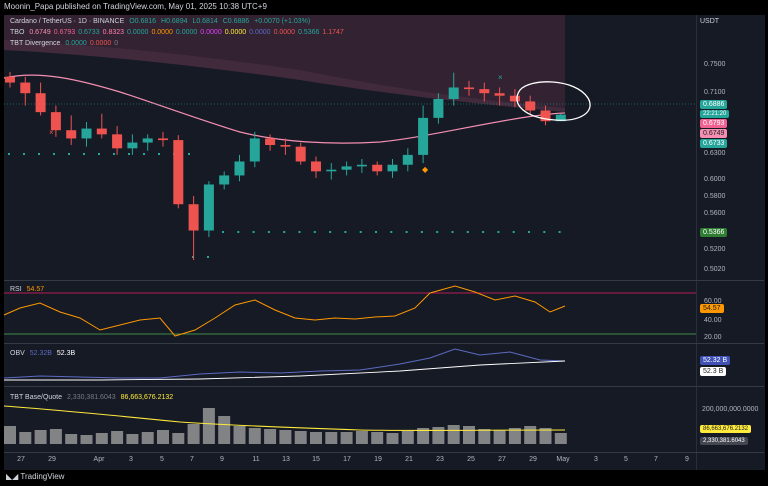 The height and width of the screenshot is (486, 768). What do you see at coordinates (35, 476) in the screenshot?
I see `tradingview-logo: ◣◢ TradingView` at bounding box center [35, 476].